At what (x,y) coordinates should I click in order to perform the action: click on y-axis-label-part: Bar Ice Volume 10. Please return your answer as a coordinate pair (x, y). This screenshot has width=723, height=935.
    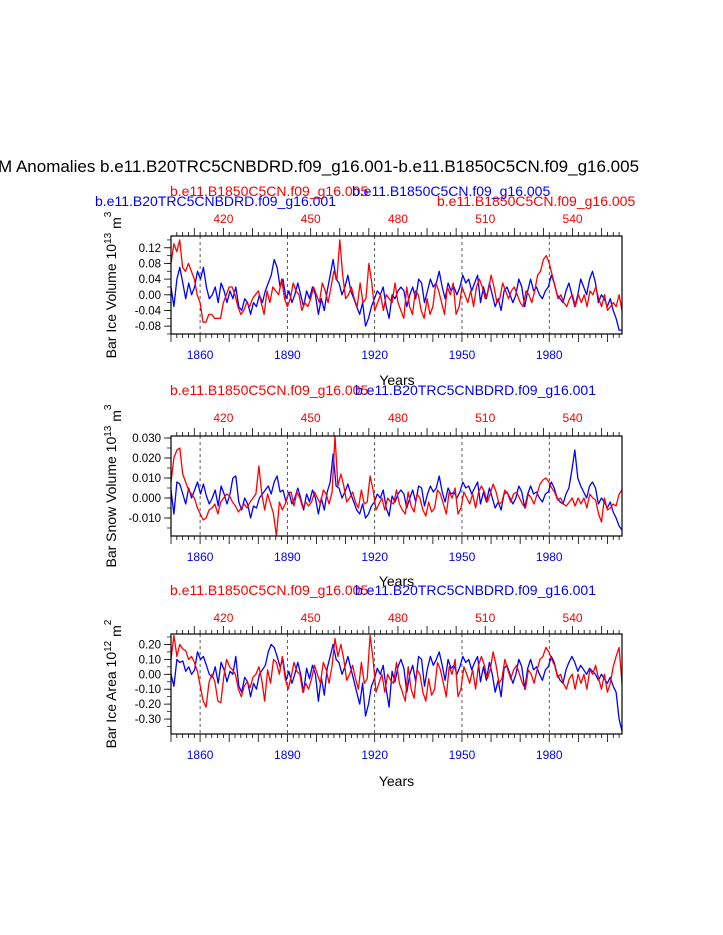
    Looking at the image, I should click on (111, 301).